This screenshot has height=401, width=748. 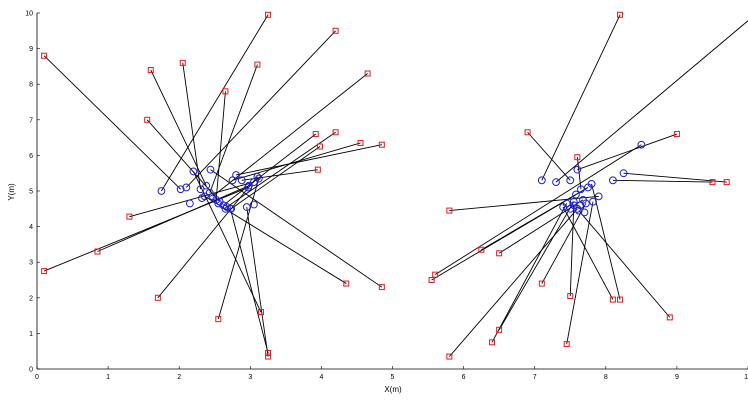 I want to click on x-tick-label: 3, so click(x=250, y=377).